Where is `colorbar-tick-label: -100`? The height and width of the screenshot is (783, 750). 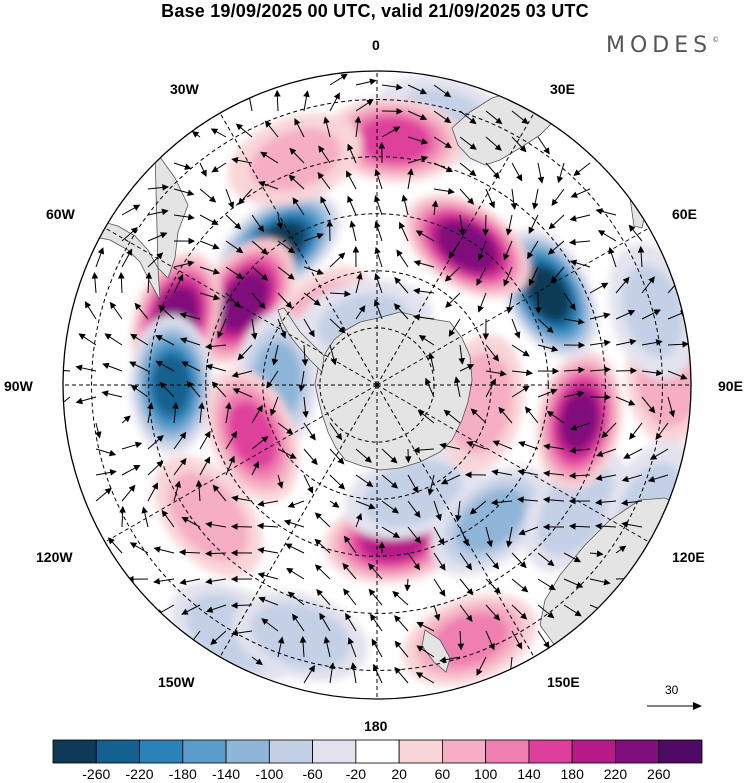
colorbar-tick-label: -100 is located at coordinates (269, 774).